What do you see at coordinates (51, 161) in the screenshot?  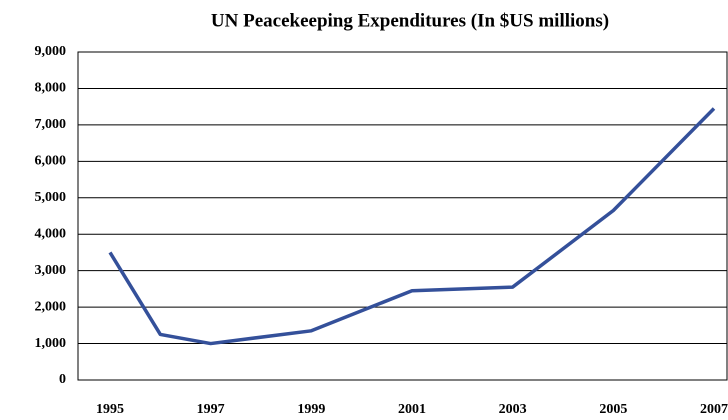 I see `y-tick-label: 6,000` at bounding box center [51, 161].